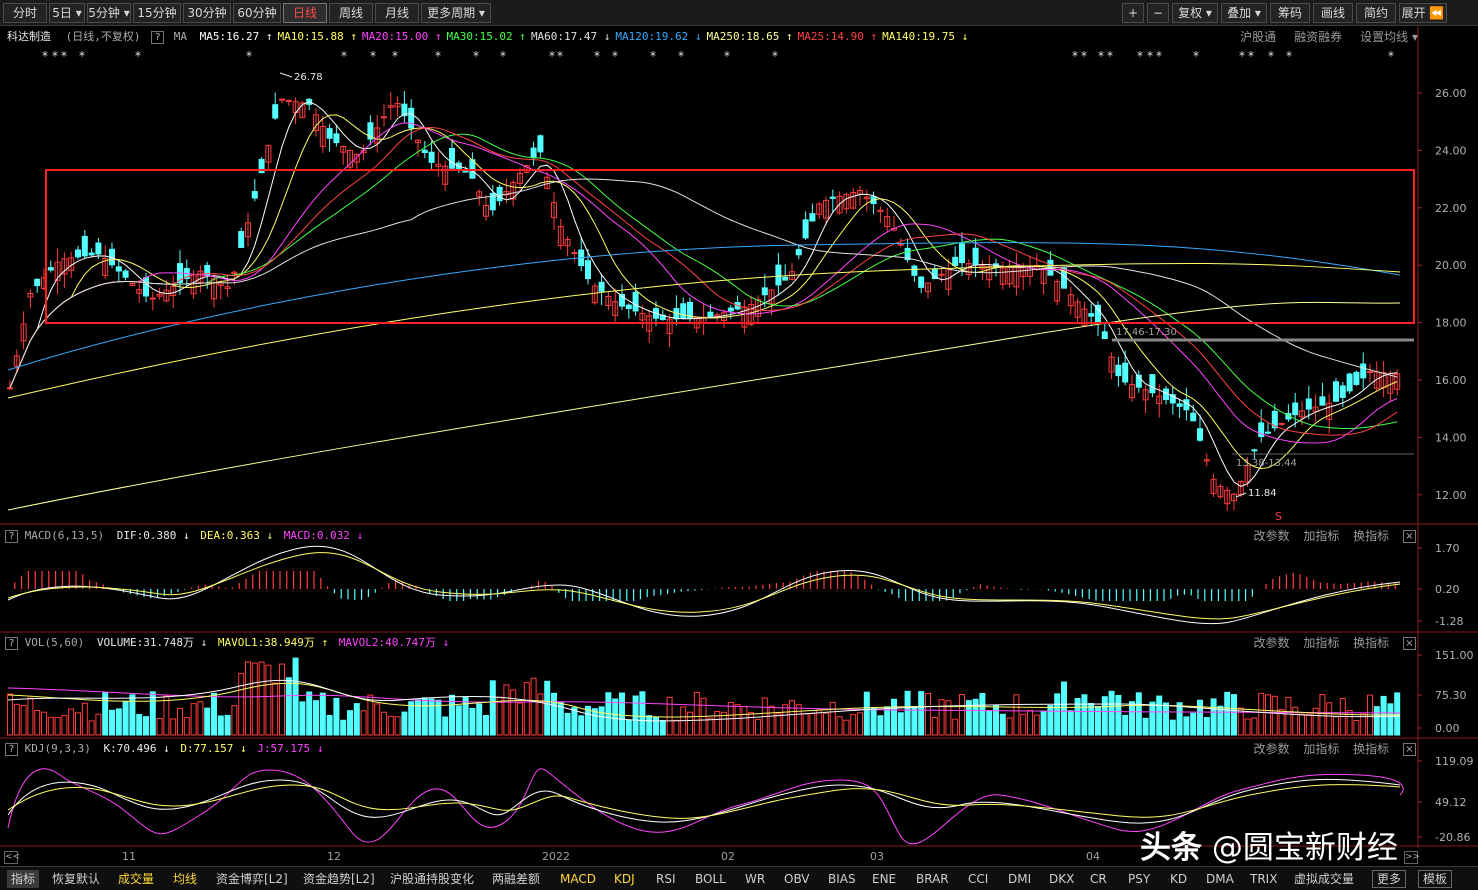  I want to click on period-4-button: 30分钟, so click(207, 13).